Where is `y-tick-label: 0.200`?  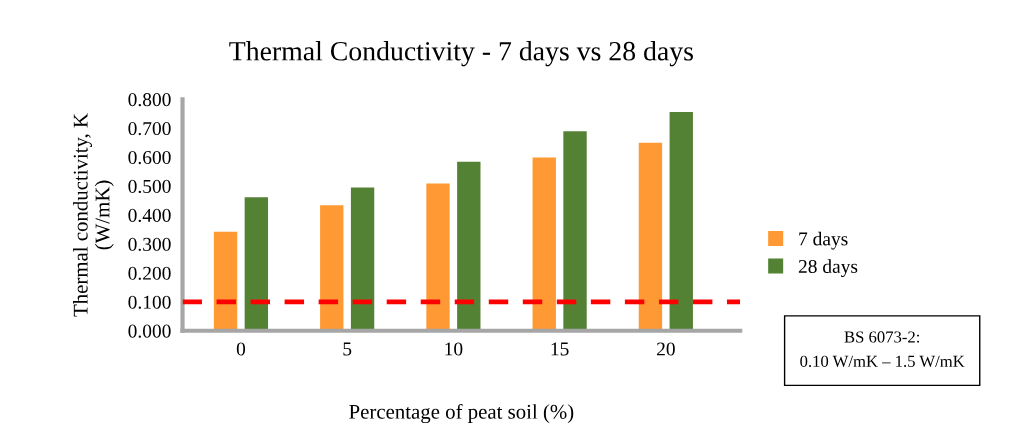 y-tick-label: 0.200 is located at coordinates (149, 273).